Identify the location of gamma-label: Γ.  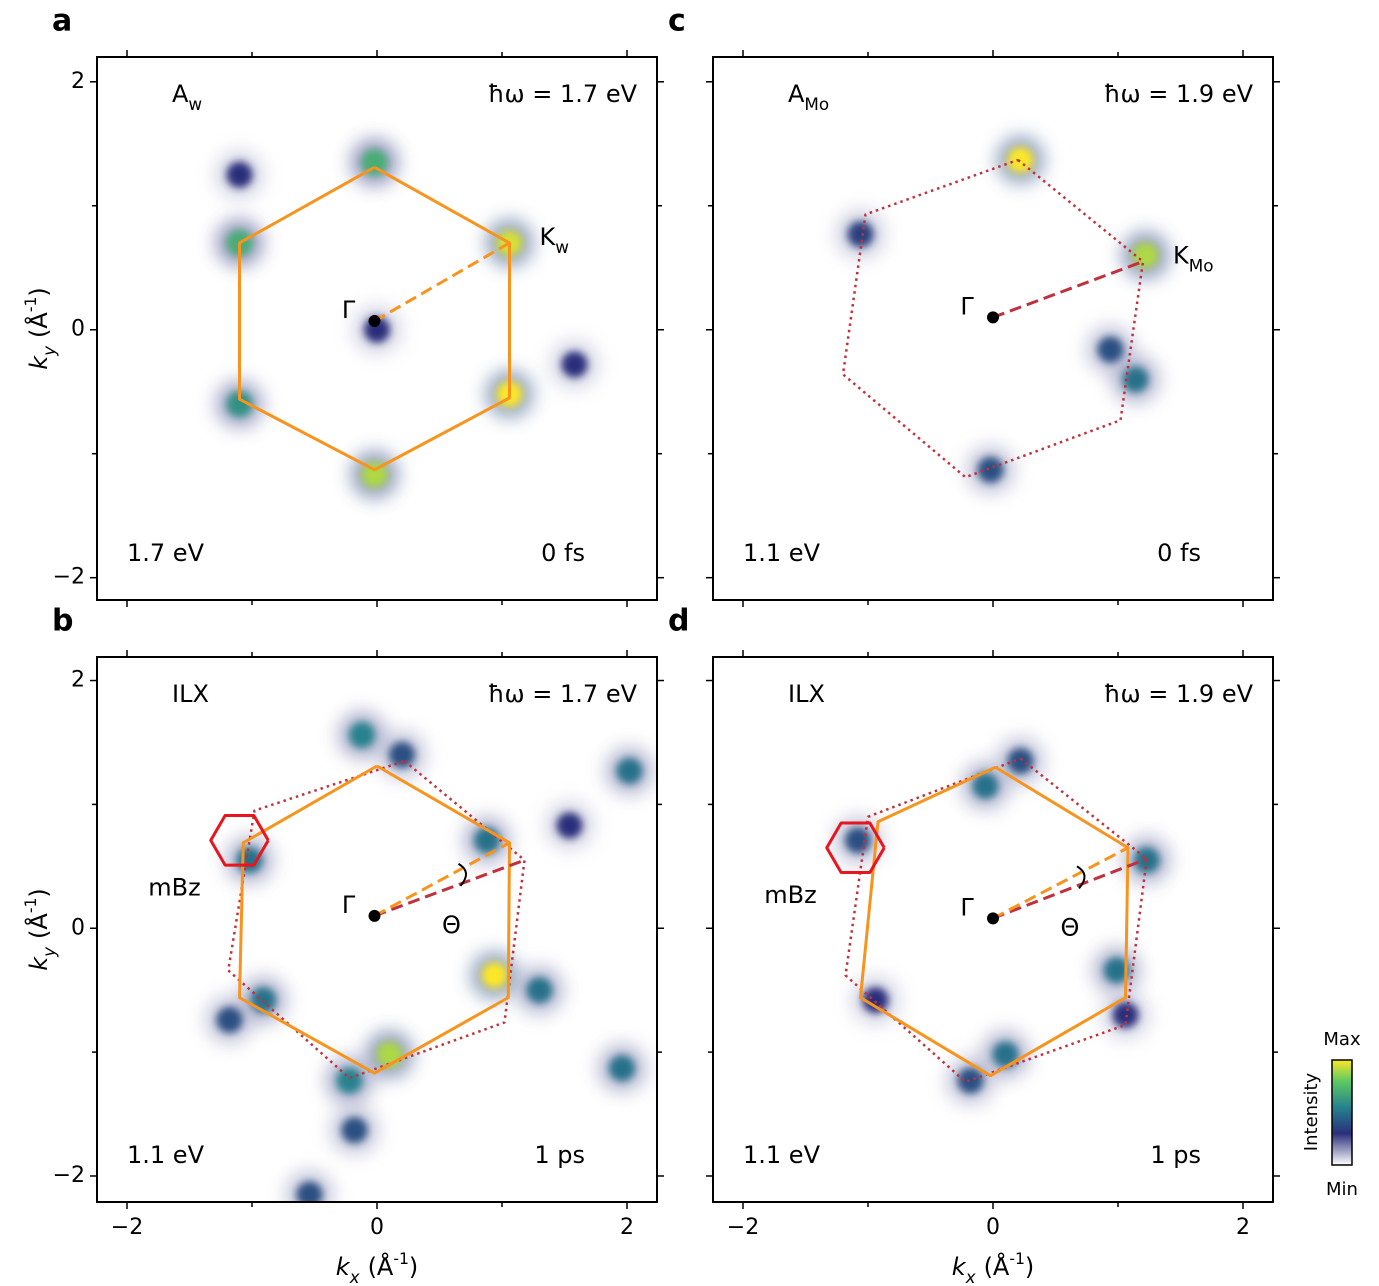
(967, 306).